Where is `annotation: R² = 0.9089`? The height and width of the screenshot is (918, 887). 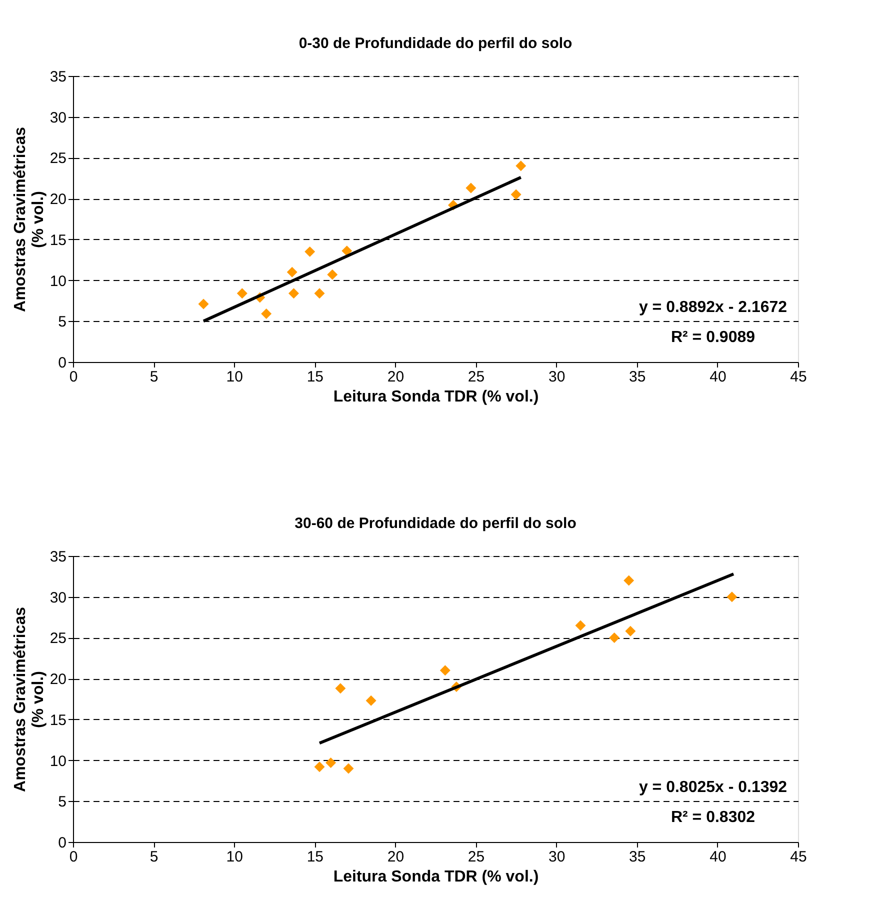 annotation: R² = 0.9089 is located at coordinates (713, 337).